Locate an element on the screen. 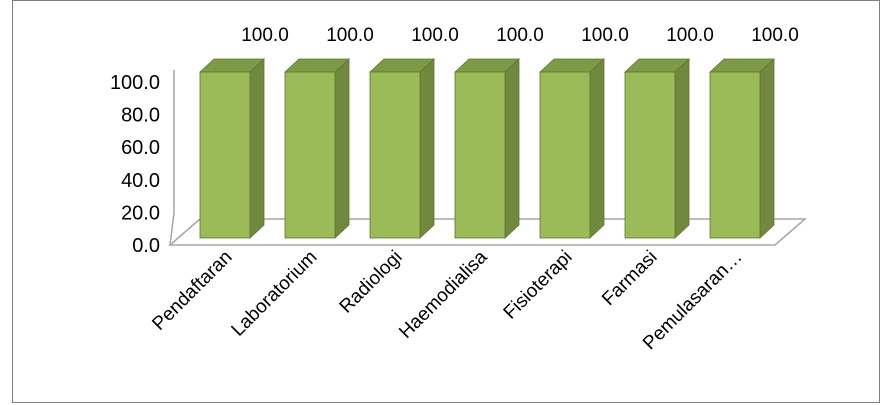 The image size is (882, 405). floor-left-edge is located at coordinates (172, 229).